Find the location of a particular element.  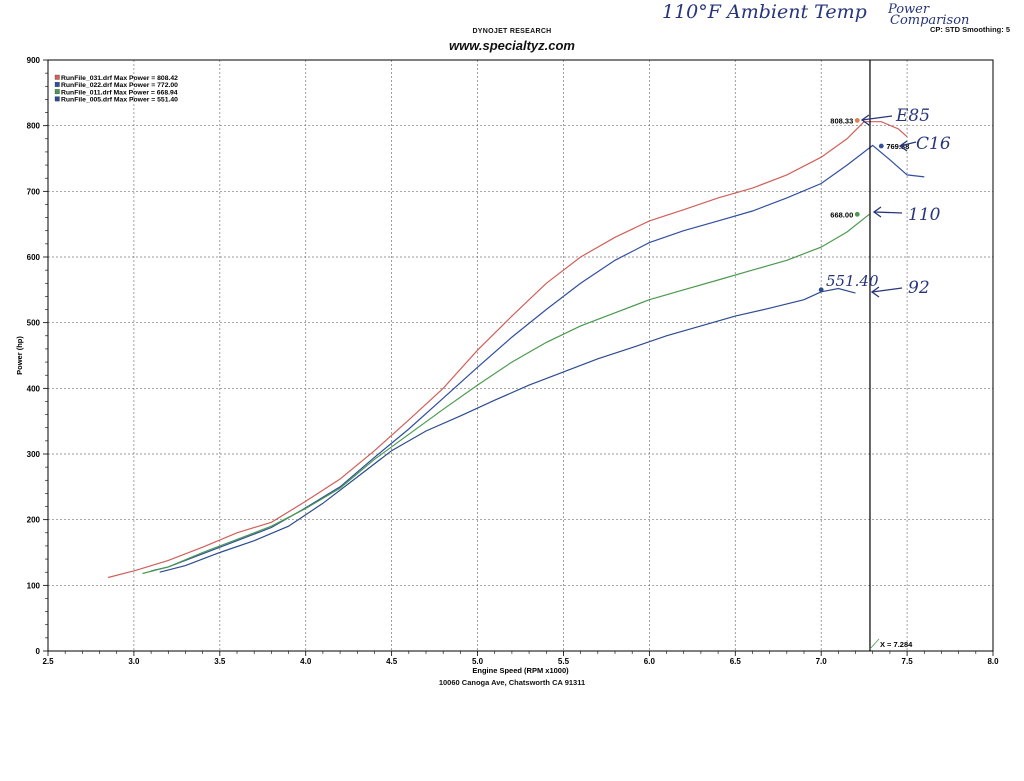

cursor-label: X = 7.284 is located at coordinates (896, 644).